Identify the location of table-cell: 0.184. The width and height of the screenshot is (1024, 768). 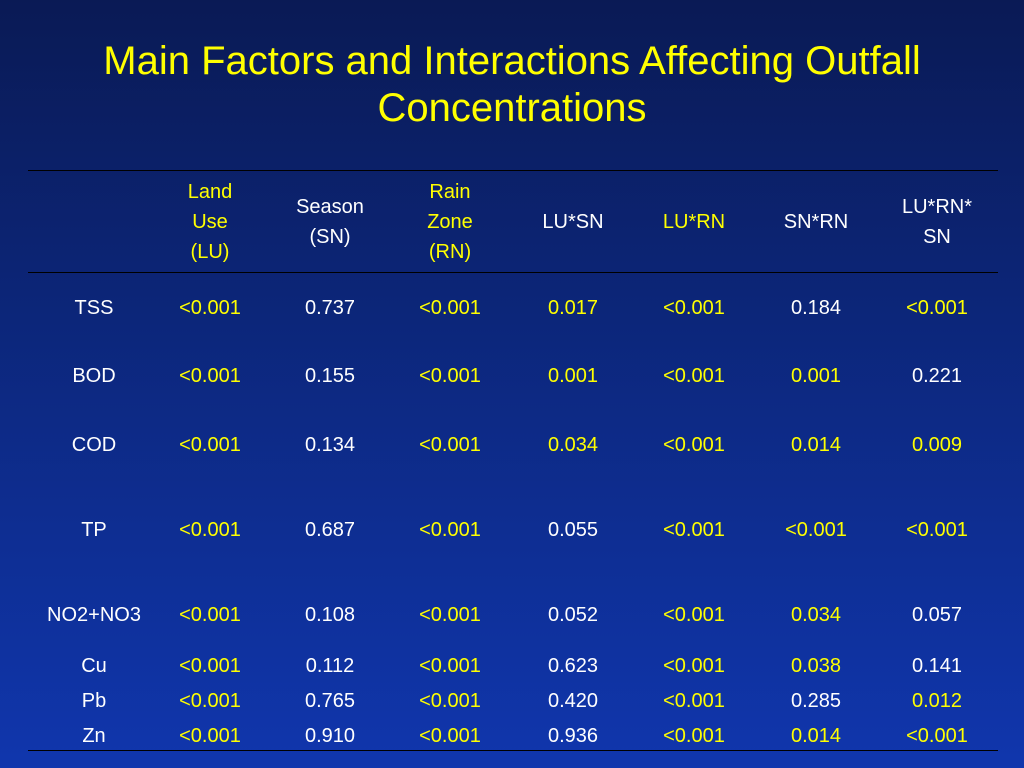
(816, 308).